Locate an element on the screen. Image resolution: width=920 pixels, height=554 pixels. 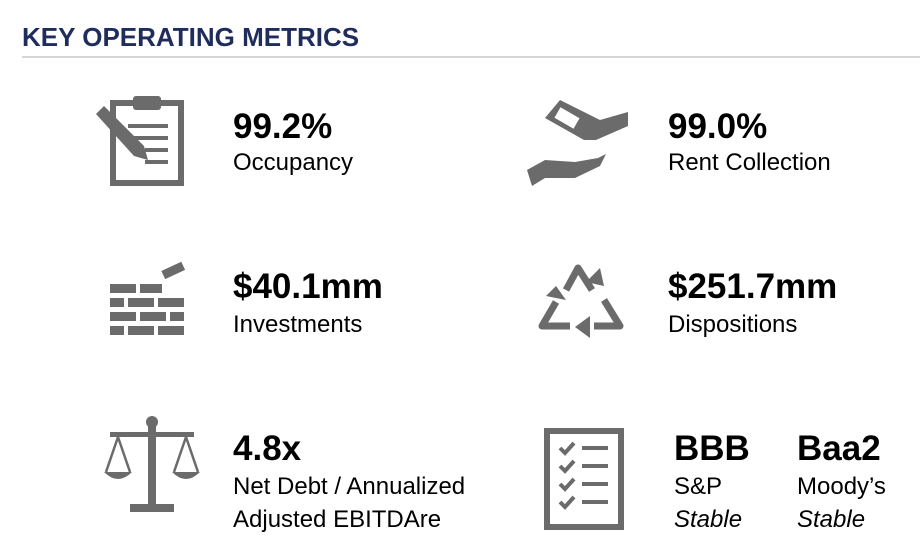
metric-label: Occupancy is located at coordinates (293, 162).